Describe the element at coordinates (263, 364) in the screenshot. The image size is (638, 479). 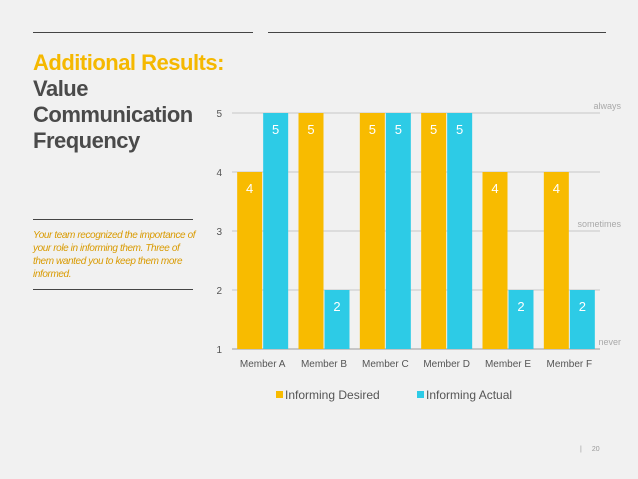
I see `x-tick-label: Member A` at that location.